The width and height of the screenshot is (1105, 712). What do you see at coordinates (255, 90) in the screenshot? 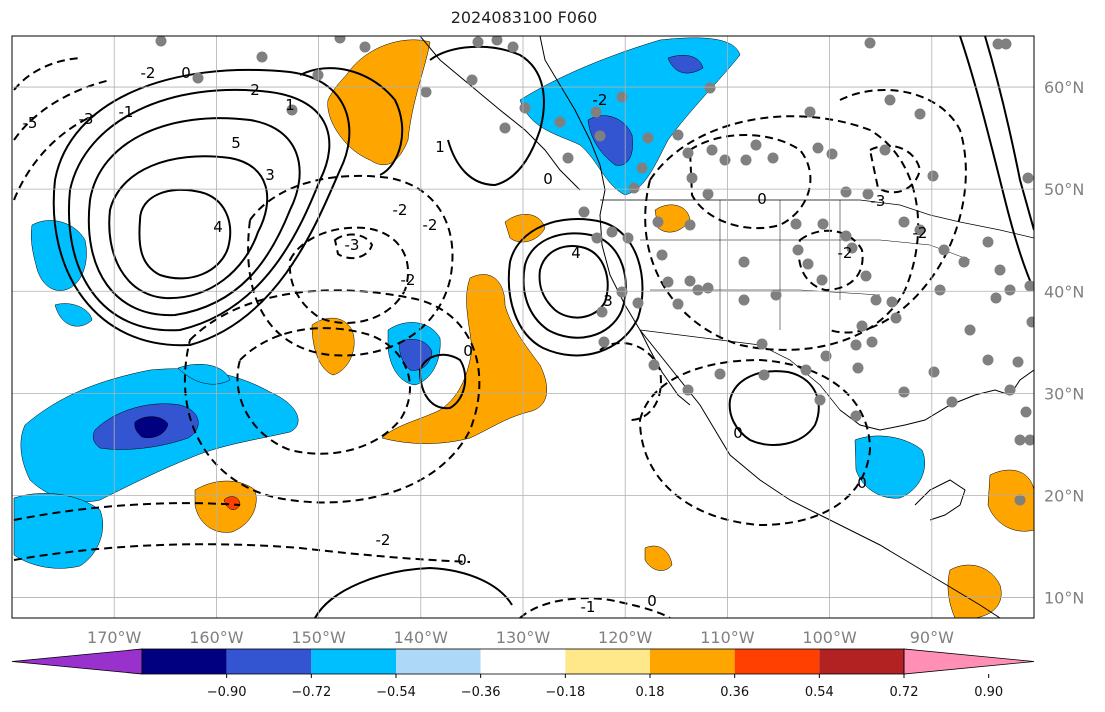
I see `contour-label: 2` at bounding box center [255, 90].